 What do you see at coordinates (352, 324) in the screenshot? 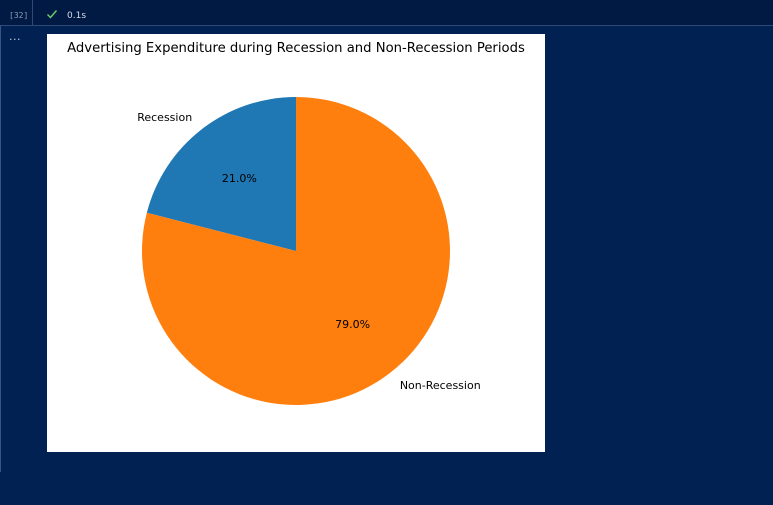
I see `pie-percent-label: 79.0%` at bounding box center [352, 324].